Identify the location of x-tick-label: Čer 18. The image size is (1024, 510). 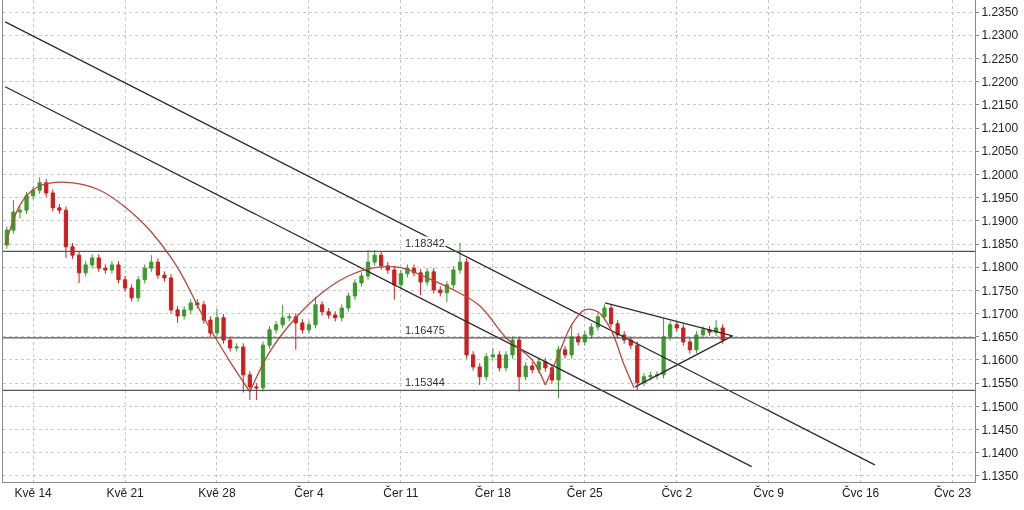
(493, 493).